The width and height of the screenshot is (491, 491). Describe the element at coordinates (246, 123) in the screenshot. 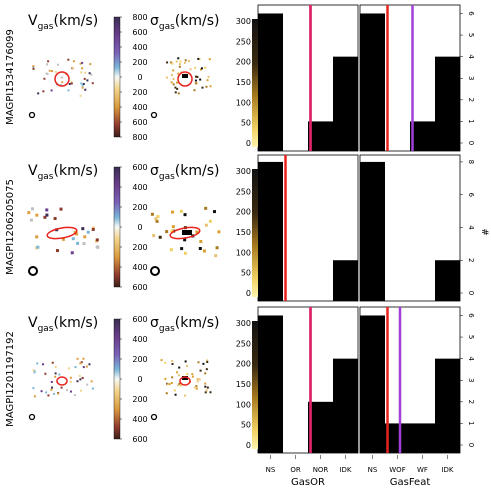

I see `value-tick-label: 50` at that location.